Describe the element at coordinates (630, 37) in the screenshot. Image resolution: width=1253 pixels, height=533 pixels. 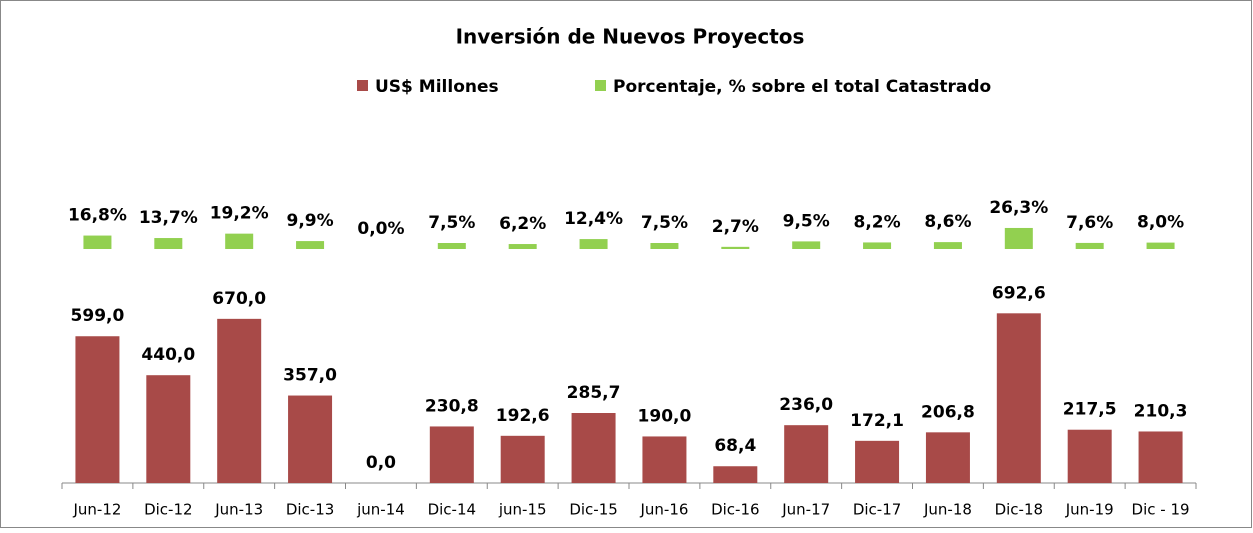
I see `chart-title: Inversión de Nuevos Proyectos` at that location.